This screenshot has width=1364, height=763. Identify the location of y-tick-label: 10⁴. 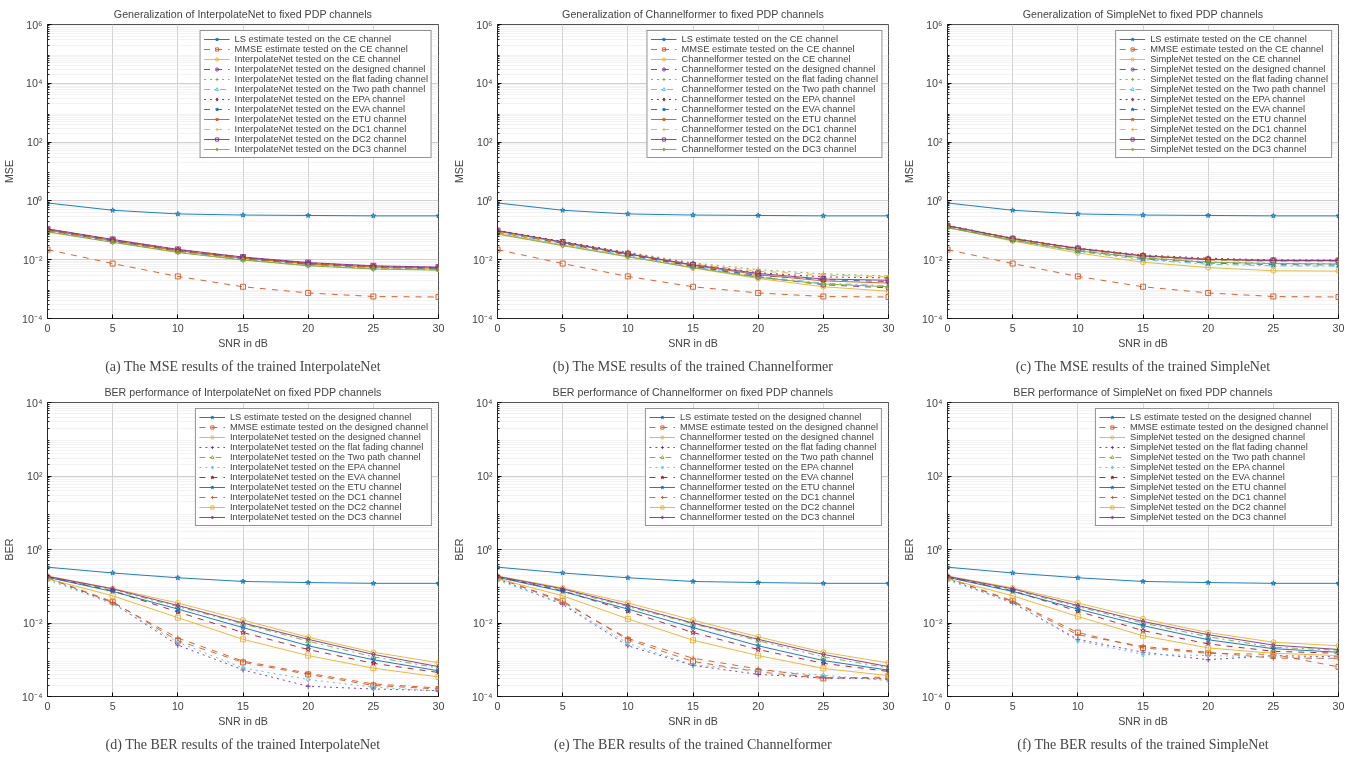
(34, 402).